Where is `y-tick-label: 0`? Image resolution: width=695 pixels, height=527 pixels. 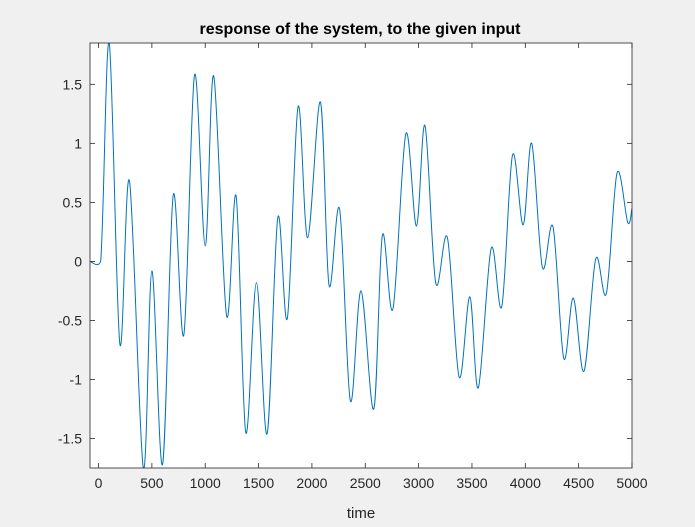 y-tick-label: 0 is located at coordinates (78, 261).